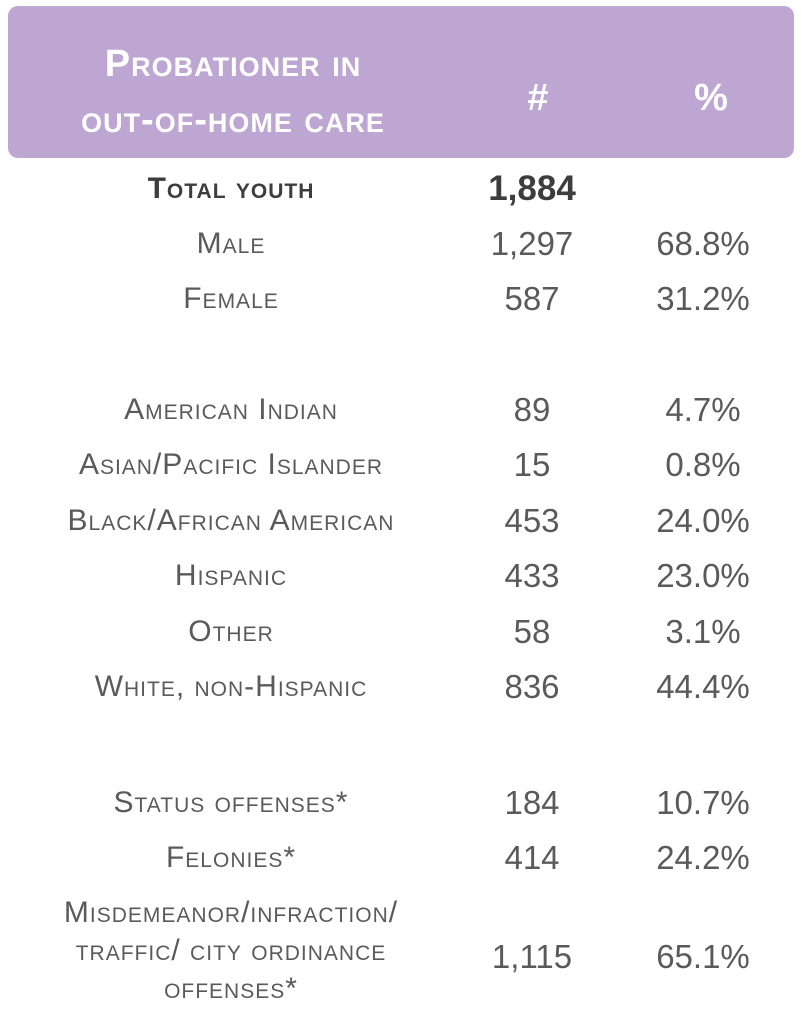 The image size is (802, 1024). I want to click on table-row: American Indian 89 4.7%, so click(401, 410).